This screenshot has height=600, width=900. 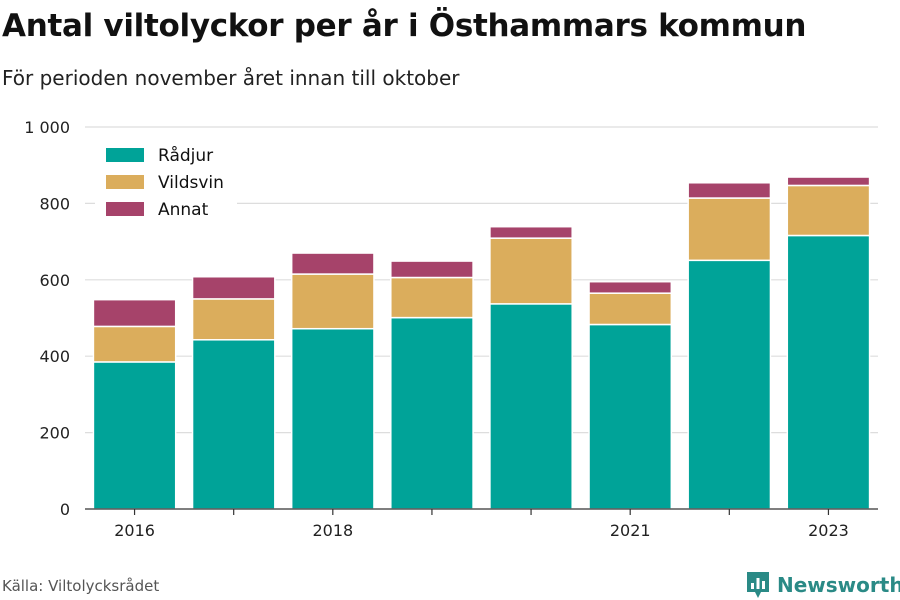 What do you see at coordinates (630, 530) in the screenshot?
I see `x-tick-label: 2021` at bounding box center [630, 530].